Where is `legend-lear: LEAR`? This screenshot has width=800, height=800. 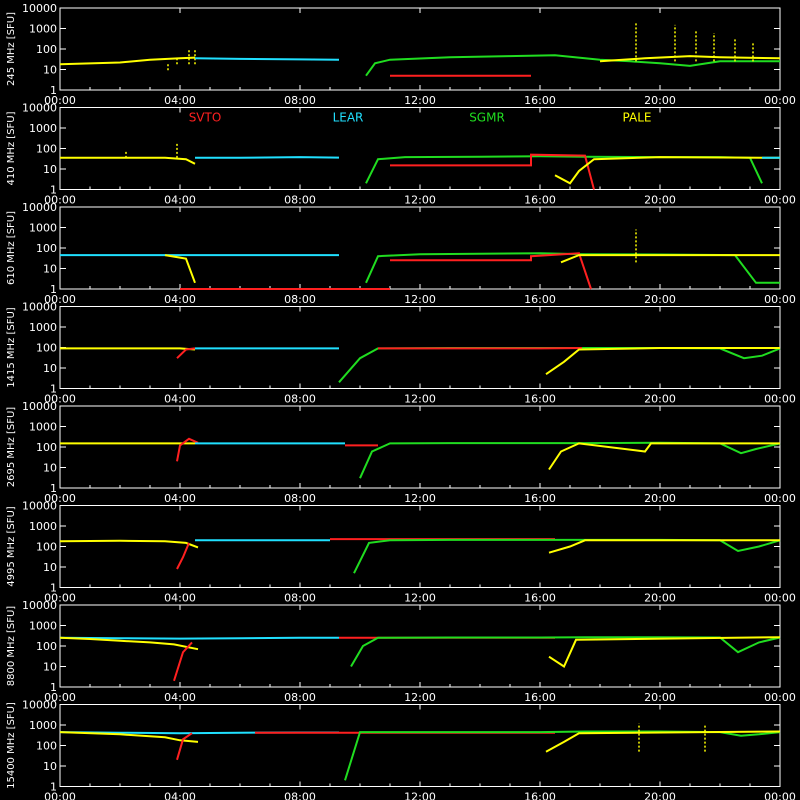 legend-lear: LEAR is located at coordinates (348, 118).